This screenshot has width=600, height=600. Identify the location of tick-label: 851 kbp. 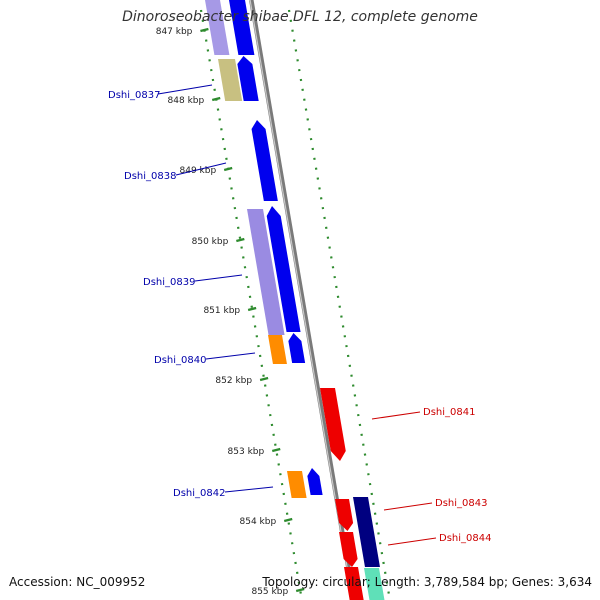
(221, 311).